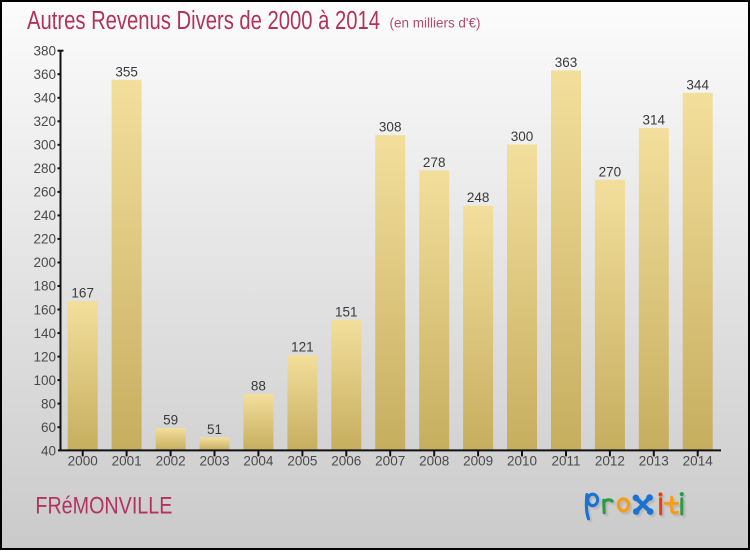 The width and height of the screenshot is (750, 555). I want to click on svg-text: 59, so click(170, 420).